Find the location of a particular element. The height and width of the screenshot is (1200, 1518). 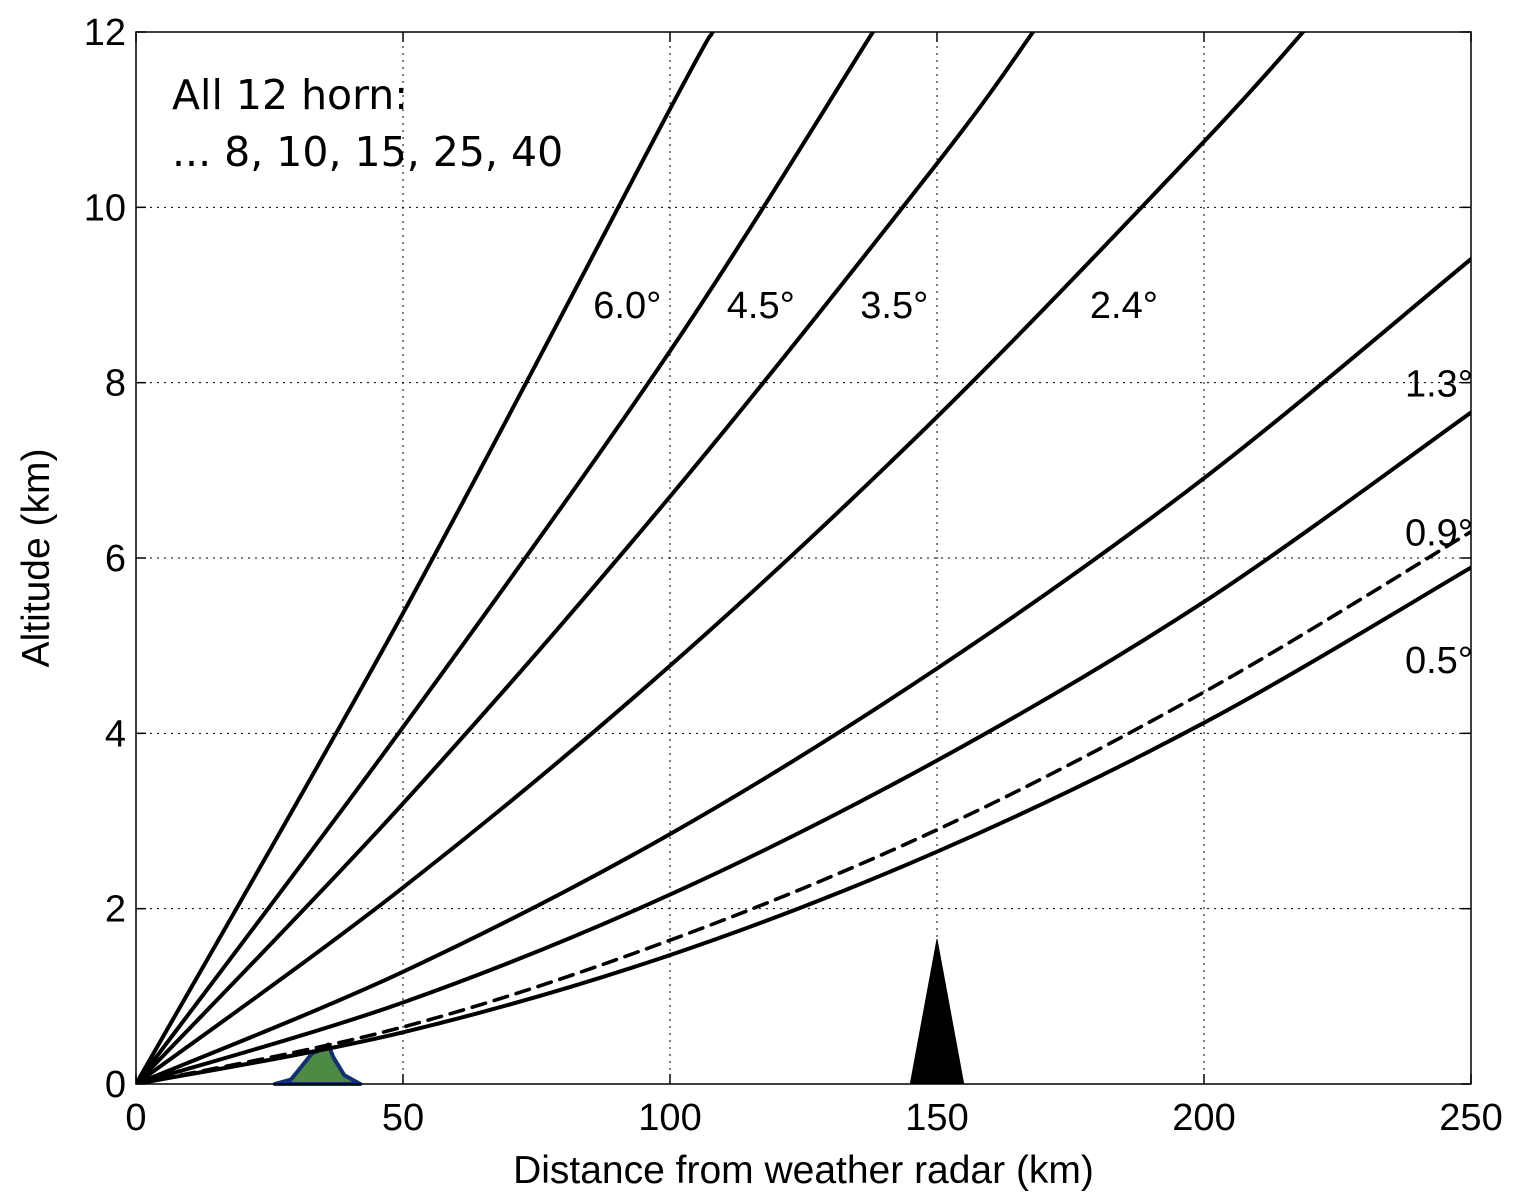

y-tick-label: 4 is located at coordinates (115, 734).